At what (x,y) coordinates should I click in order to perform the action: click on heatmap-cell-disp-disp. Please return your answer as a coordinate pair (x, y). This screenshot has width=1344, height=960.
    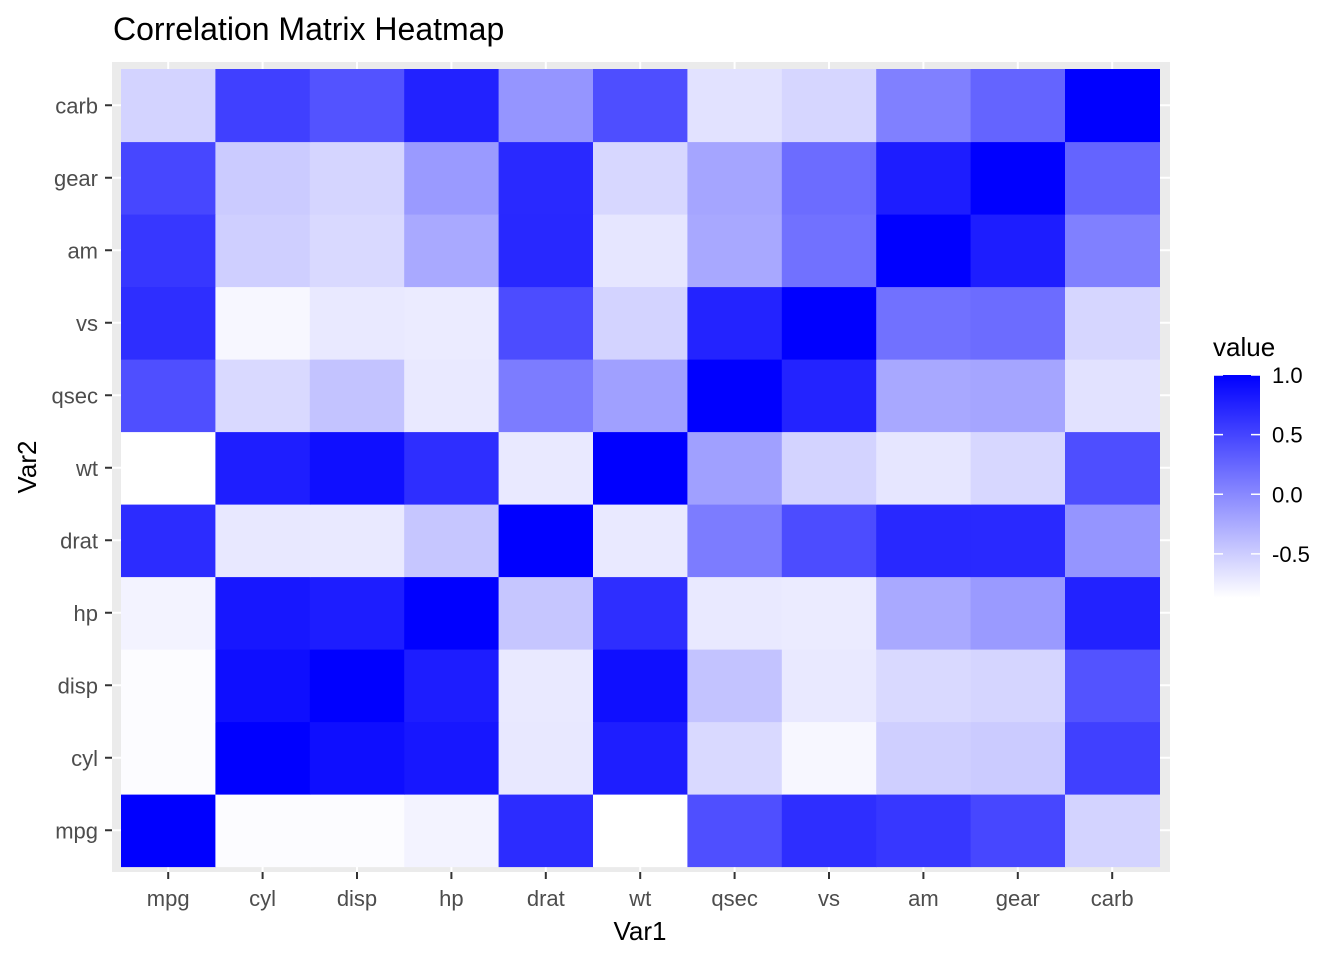
    Looking at the image, I should click on (357, 686).